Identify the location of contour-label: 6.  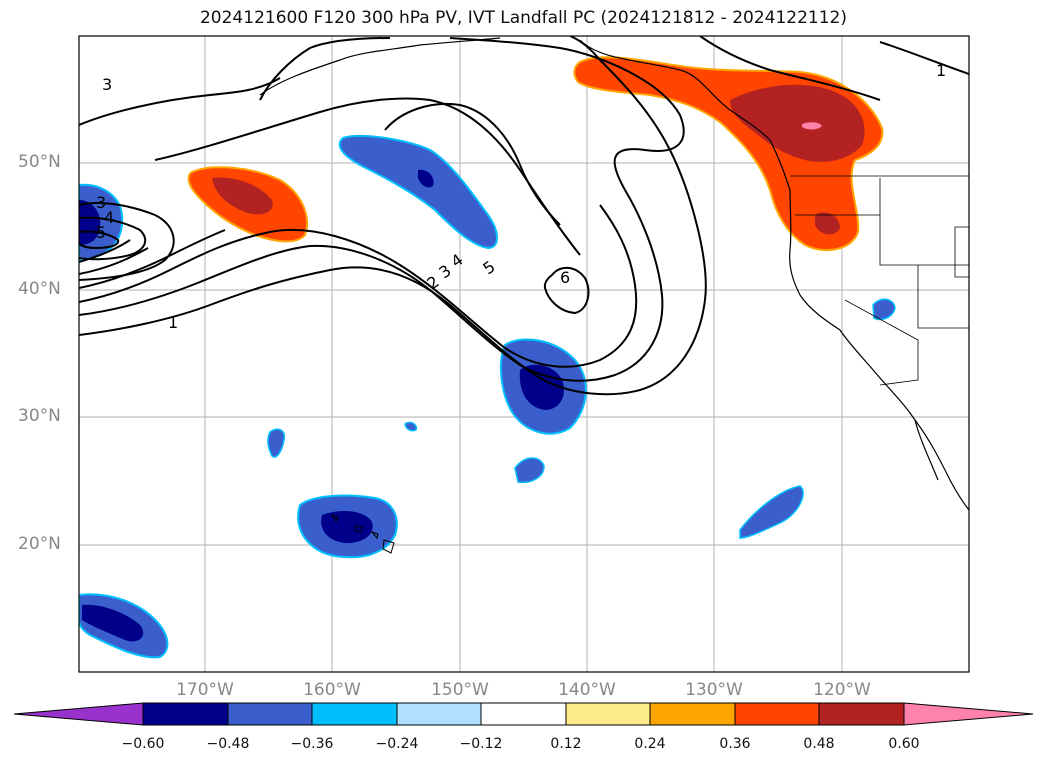
(565, 277).